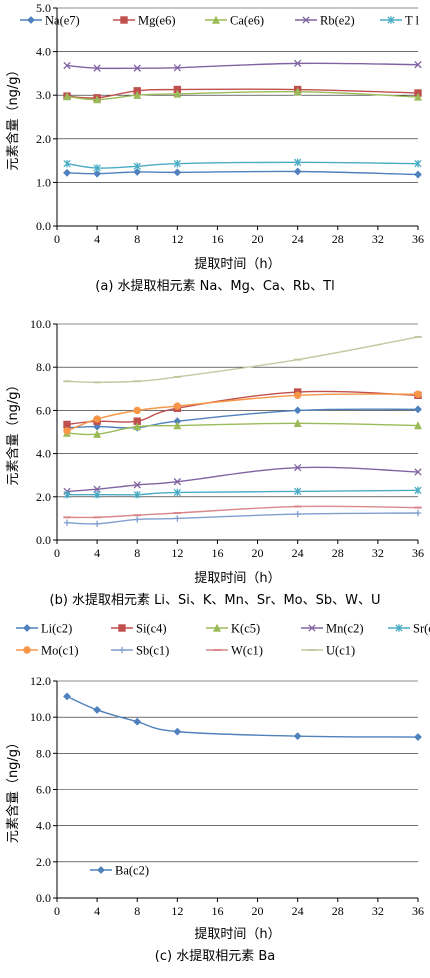  Describe the element at coordinates (40, 717) in the screenshot. I see `y-tick-label: 10.0` at that location.